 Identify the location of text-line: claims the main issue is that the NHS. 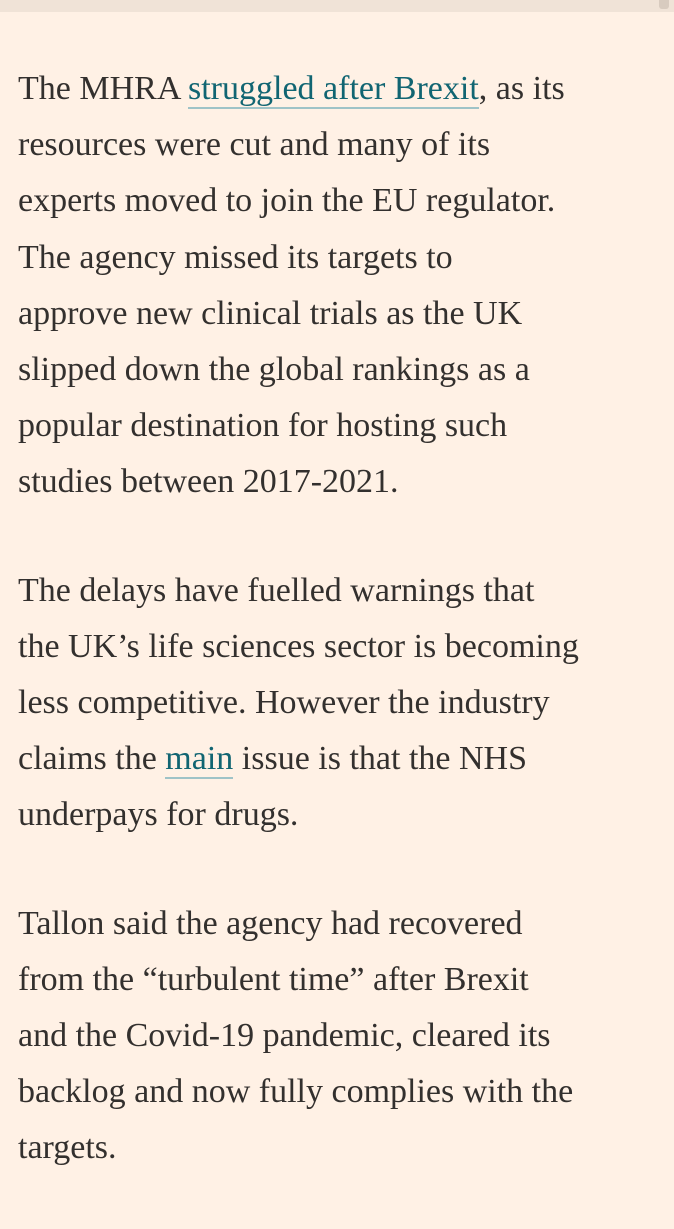
(343, 759).